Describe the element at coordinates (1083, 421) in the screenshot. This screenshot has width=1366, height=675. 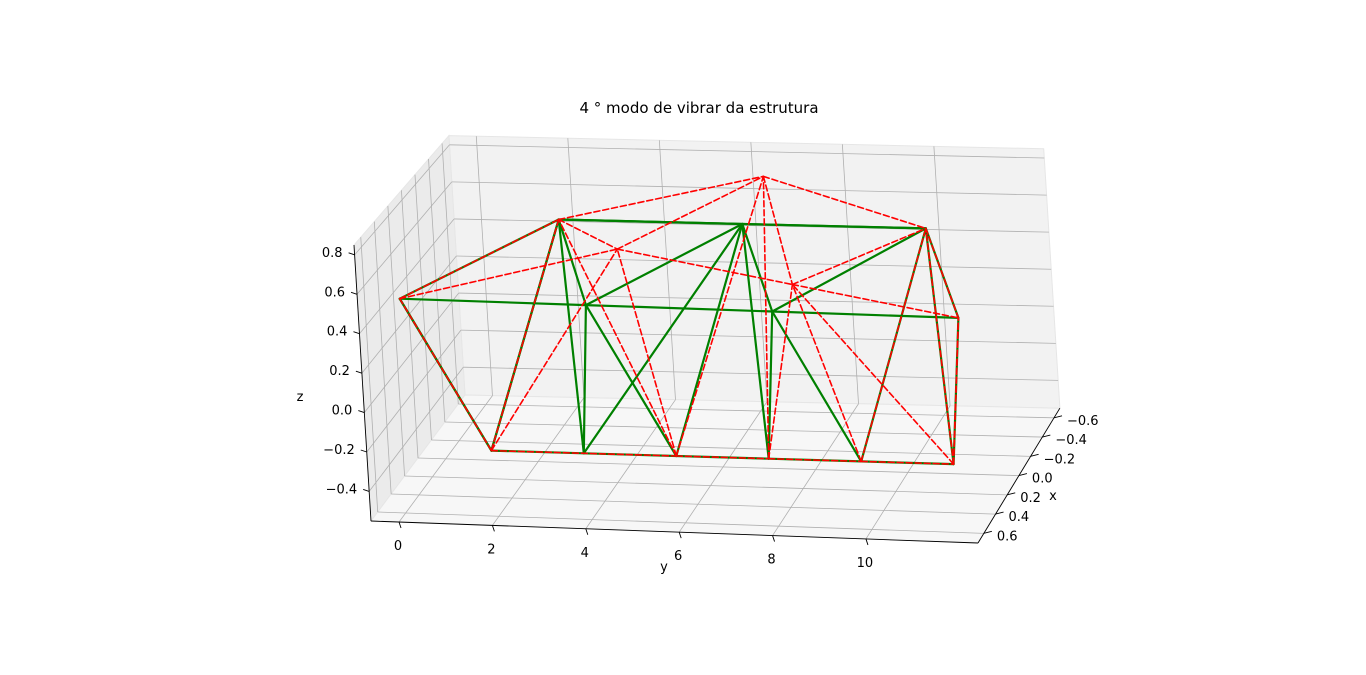
I see `x-tick-label-0: −0.6` at that location.